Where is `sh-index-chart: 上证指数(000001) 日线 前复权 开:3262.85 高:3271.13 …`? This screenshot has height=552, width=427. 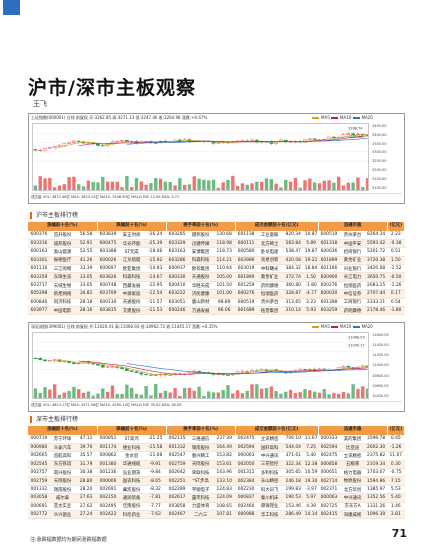 sh-index-chart: 上证指数(000001) 日线 前复权 开:3262.85 高:3271.13 … is located at coordinates (216, 158).